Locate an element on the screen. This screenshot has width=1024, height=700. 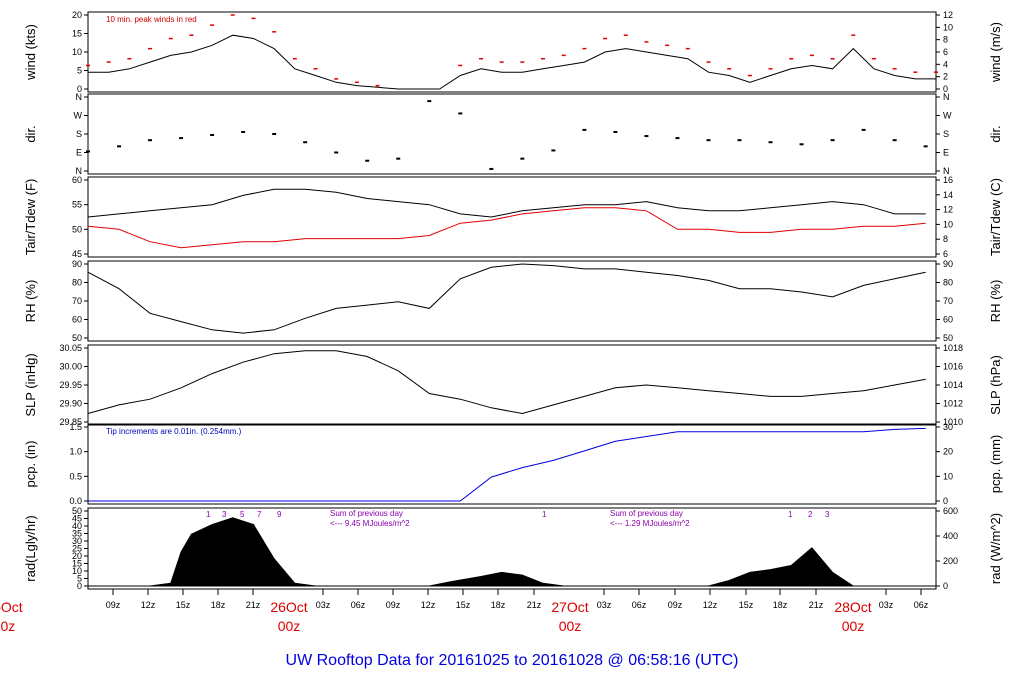
temp-ytick-label: 14 is located at coordinates (948, 195).